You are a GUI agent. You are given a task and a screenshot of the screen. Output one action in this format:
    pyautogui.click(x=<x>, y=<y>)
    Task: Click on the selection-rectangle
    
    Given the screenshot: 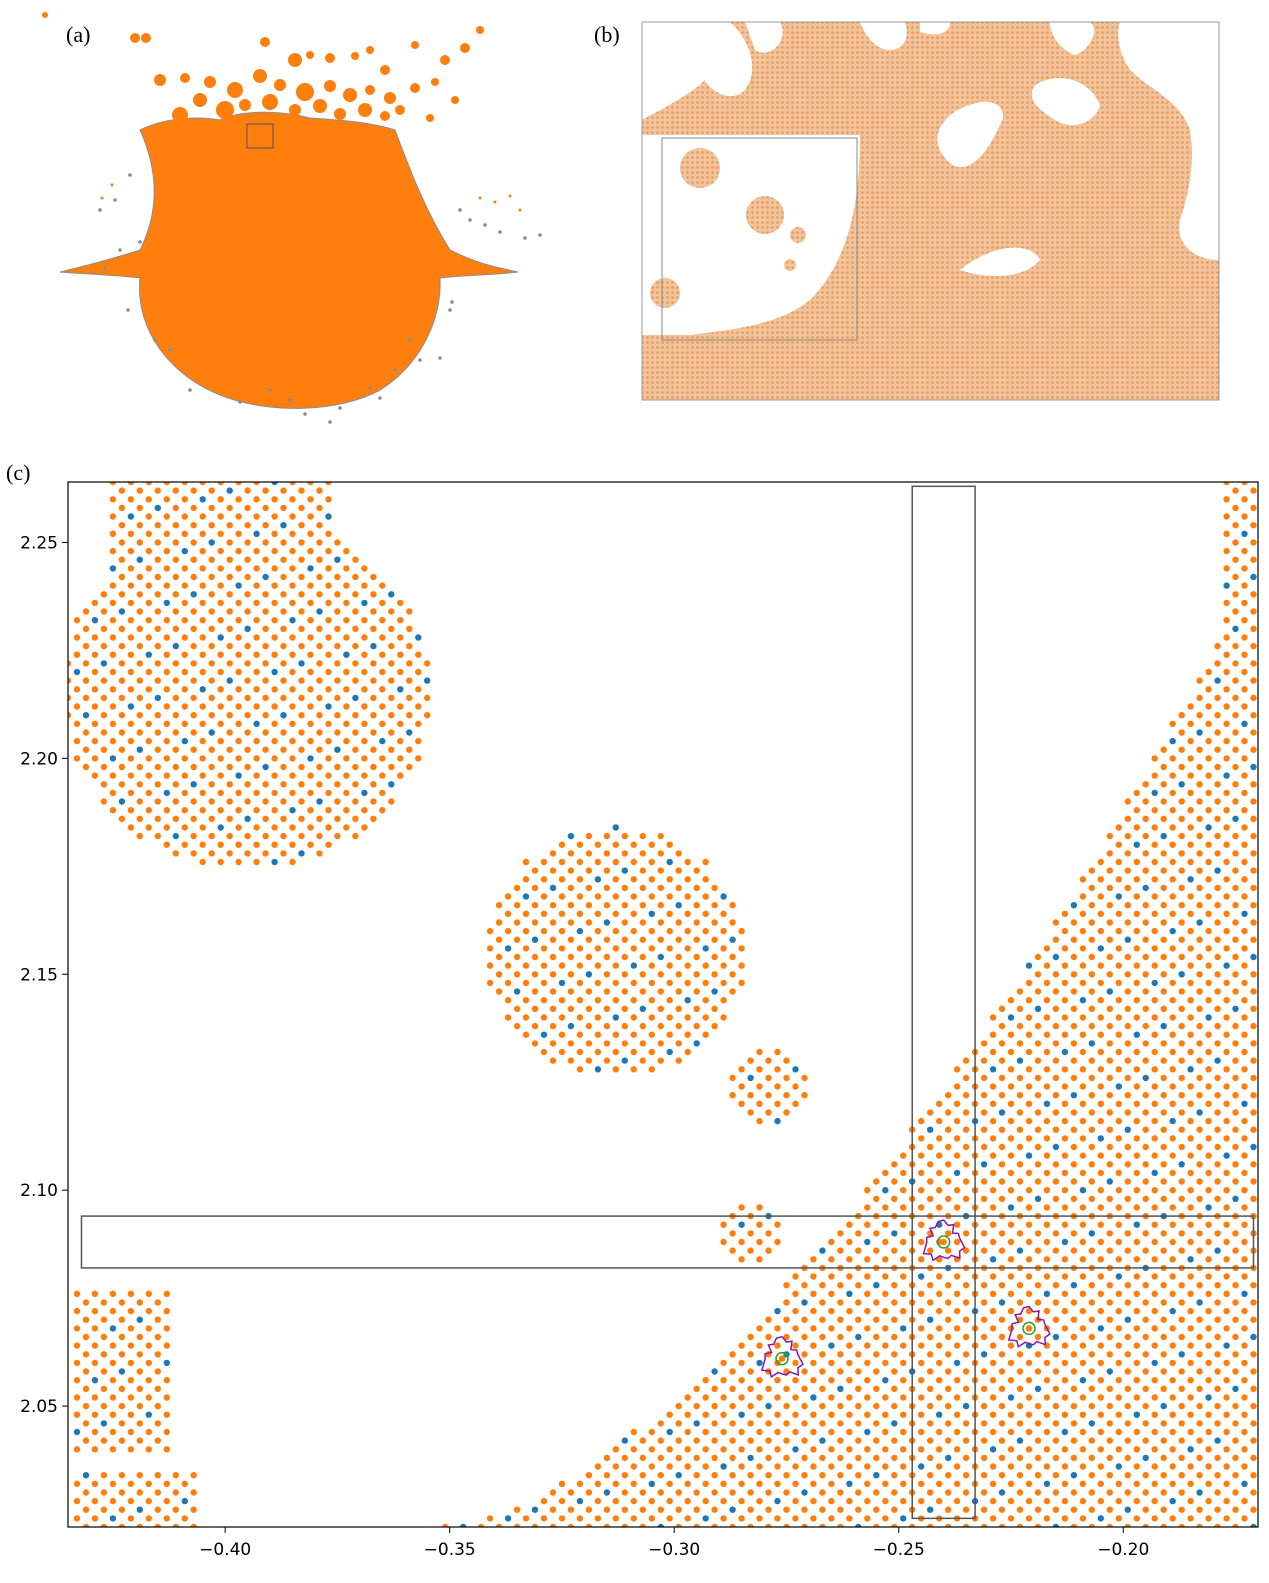 What is the action you would take?
    pyautogui.click(x=943, y=1002)
    